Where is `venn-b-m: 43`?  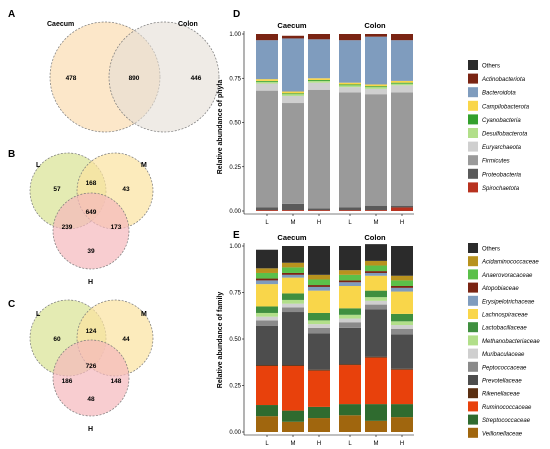 venn-b-m: 43 is located at coordinates (126, 189).